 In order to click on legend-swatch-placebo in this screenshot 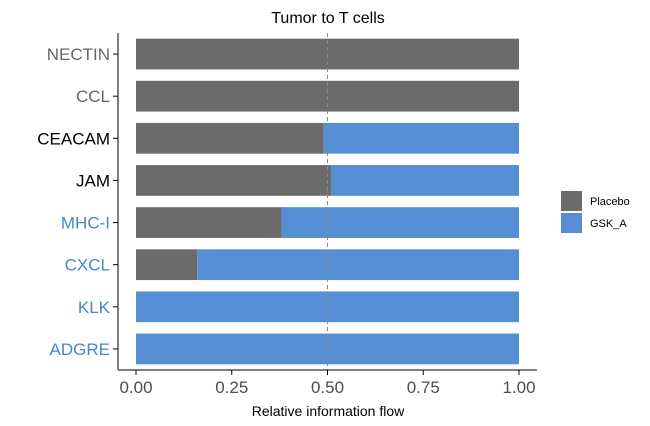, I will do `click(571, 201)`.